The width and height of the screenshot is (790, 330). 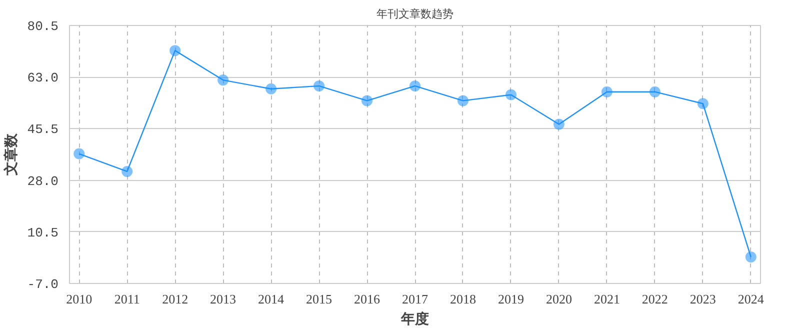 I want to click on x-tick-label: 2017, so click(x=415, y=299).